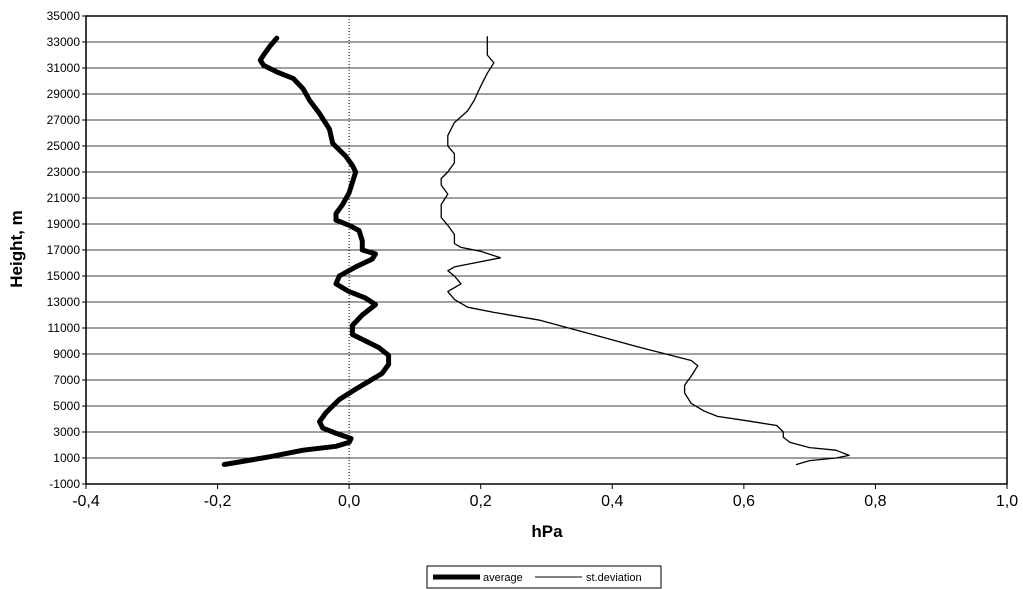 This screenshot has width=1023, height=590. I want to click on y-tick-label: -1000, so click(64, 484).